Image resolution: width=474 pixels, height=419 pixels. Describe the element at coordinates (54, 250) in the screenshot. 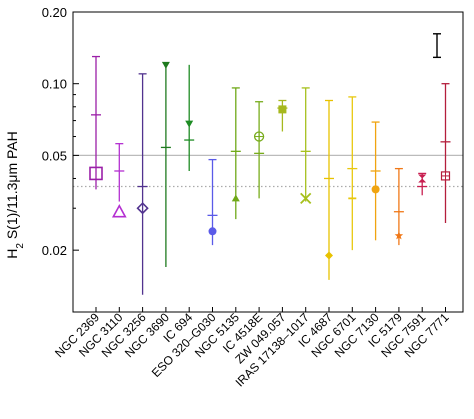

I see `y-tick-label: 0.02` at that location.